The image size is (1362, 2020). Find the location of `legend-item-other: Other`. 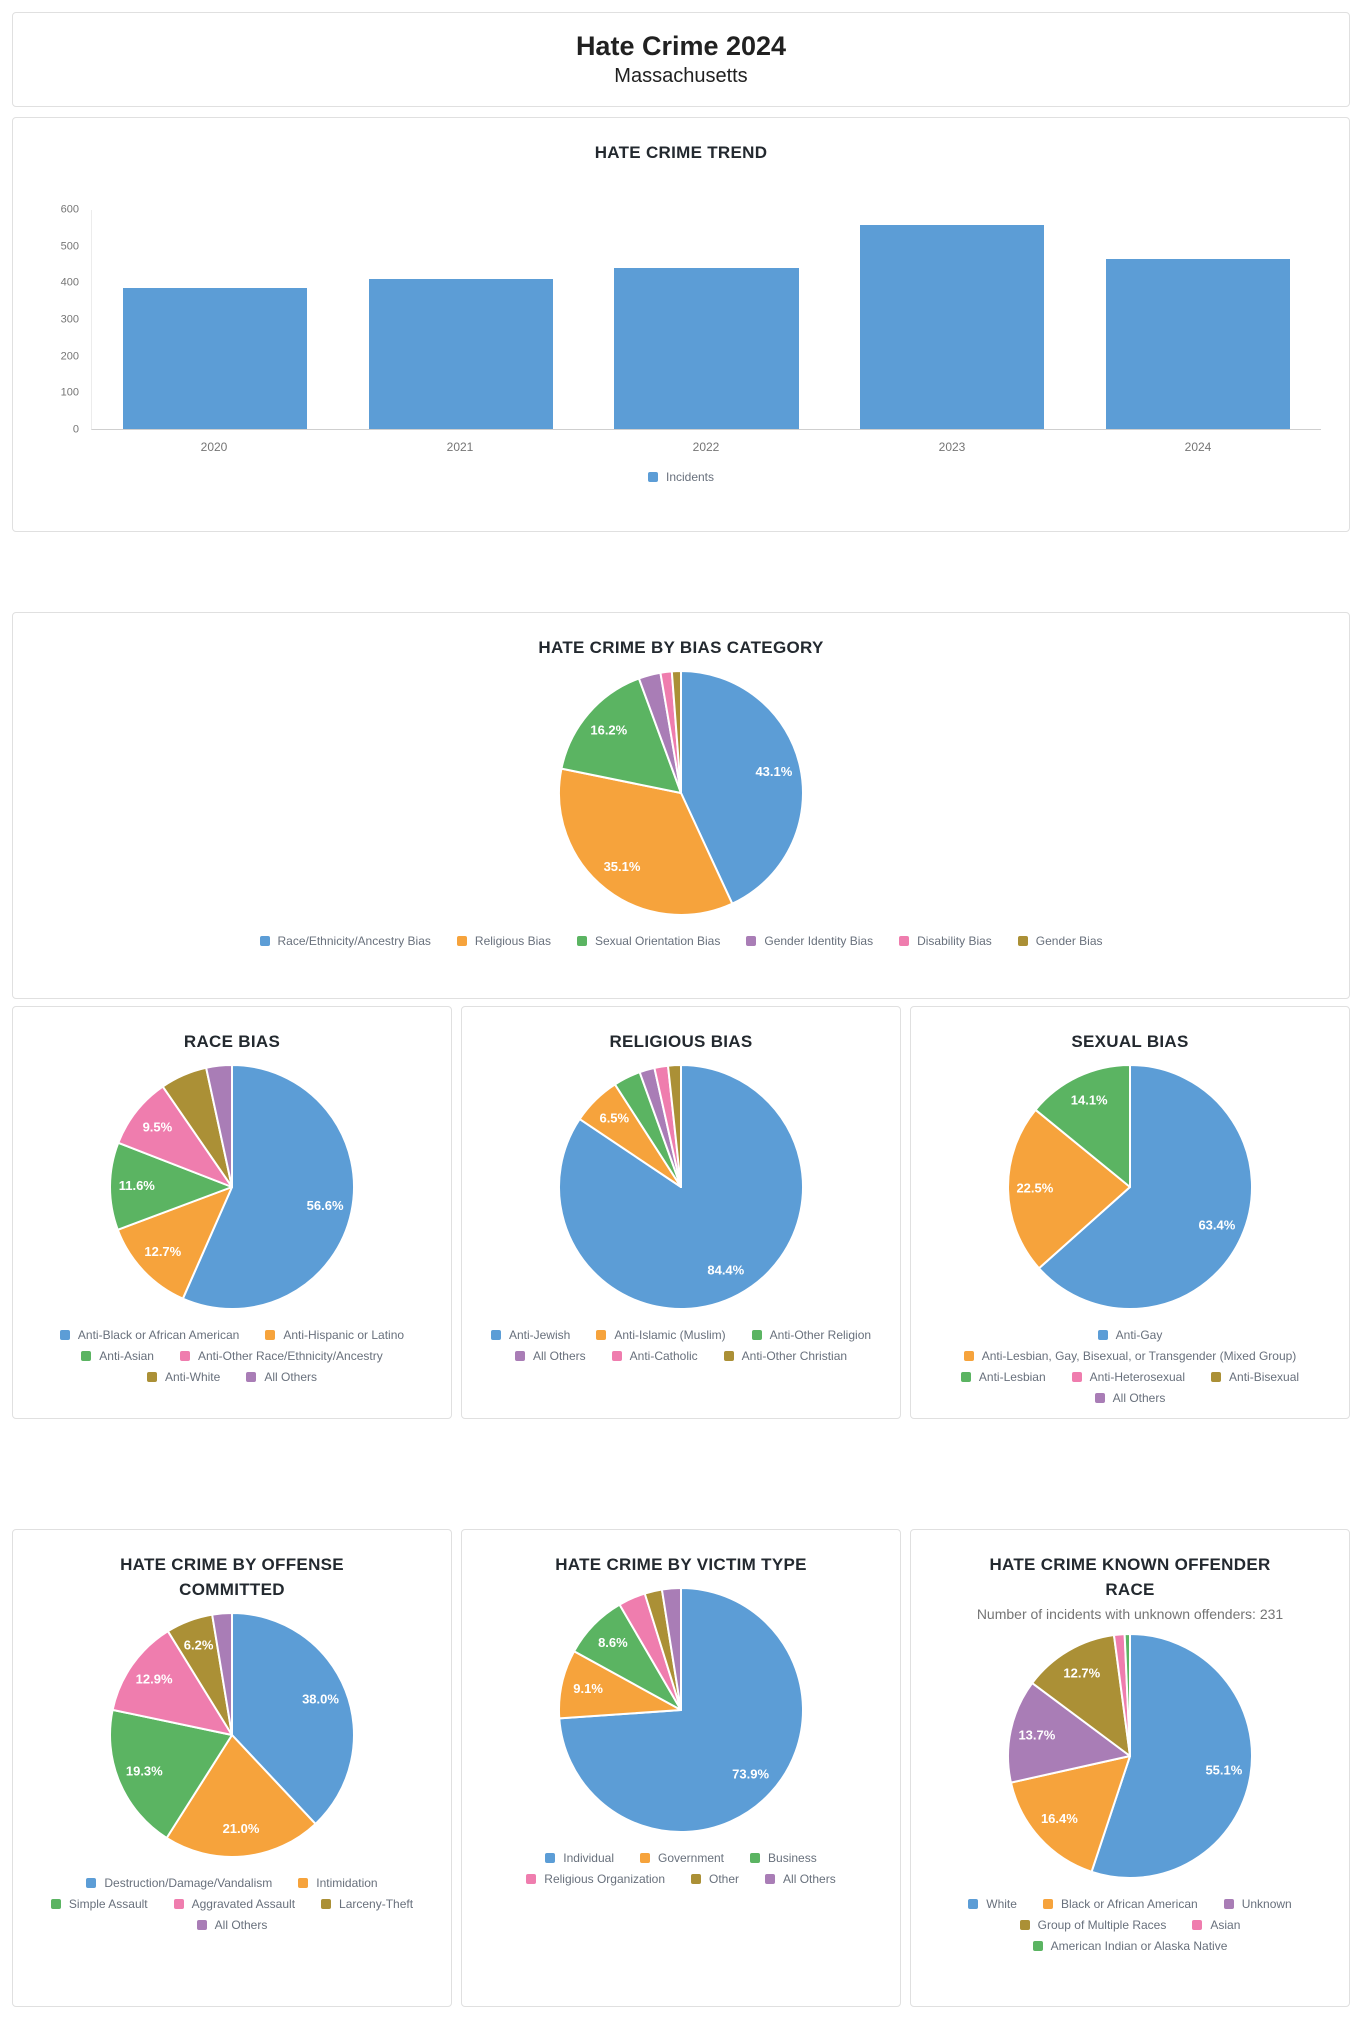

legend-item-other: Other is located at coordinates (715, 1879).